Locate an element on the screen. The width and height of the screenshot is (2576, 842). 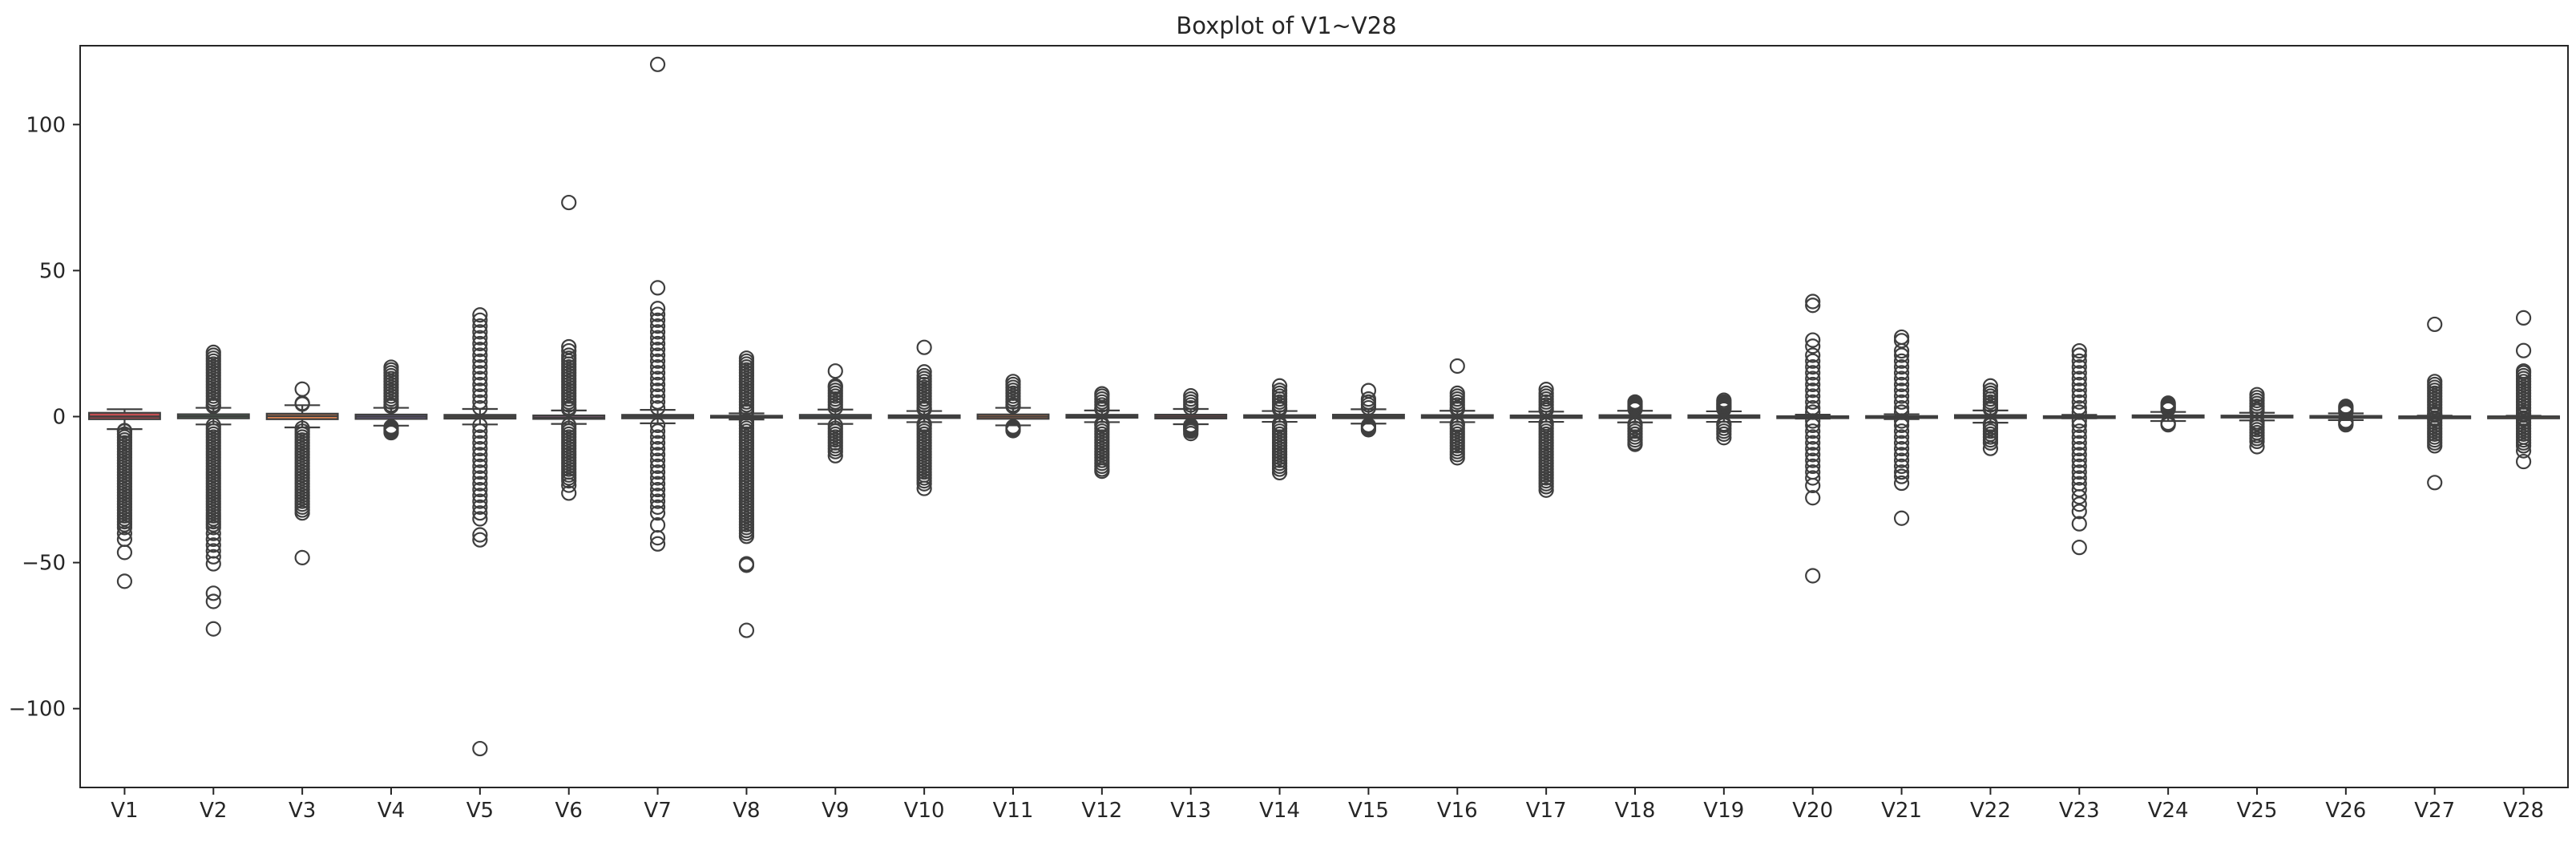
x-tick-label: V20 is located at coordinates (1812, 811).